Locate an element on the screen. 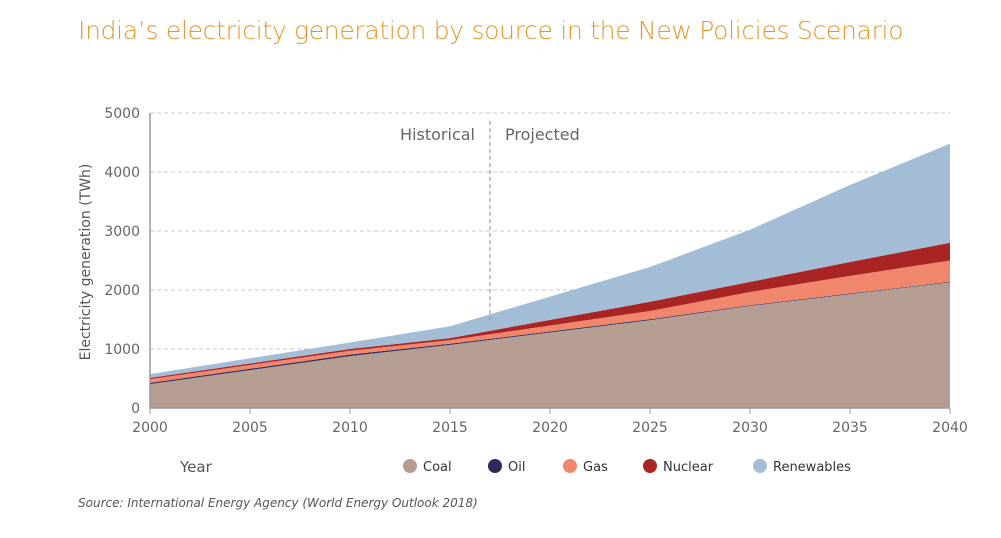  y-tick-label: 3000 is located at coordinates (122, 232).